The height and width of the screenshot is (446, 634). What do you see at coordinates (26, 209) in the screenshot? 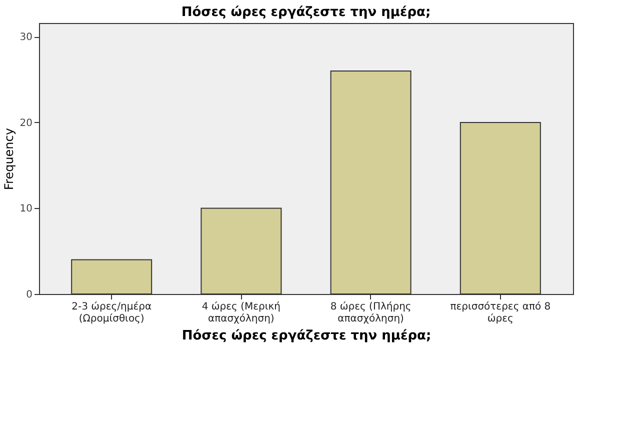
I see `y-tick-label: 10` at bounding box center [26, 209].